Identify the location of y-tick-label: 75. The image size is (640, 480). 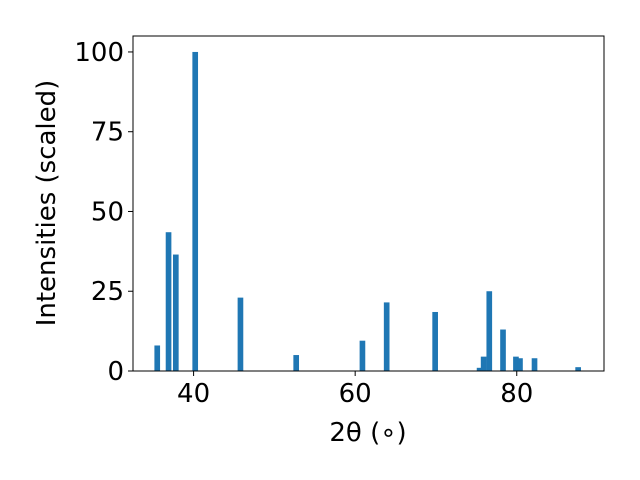
(107, 133).